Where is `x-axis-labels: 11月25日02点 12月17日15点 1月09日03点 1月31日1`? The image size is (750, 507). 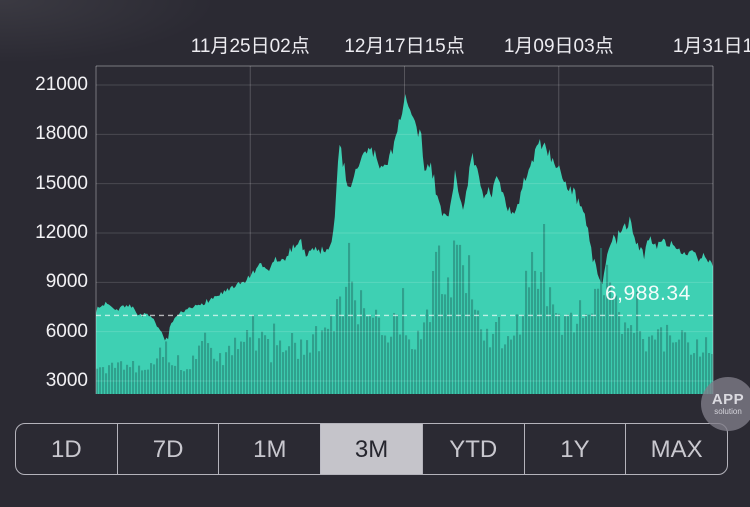 x-axis-labels: 11月25日02点 12月17日15点 1月09日03点 1月31日1 is located at coordinates (375, 44).